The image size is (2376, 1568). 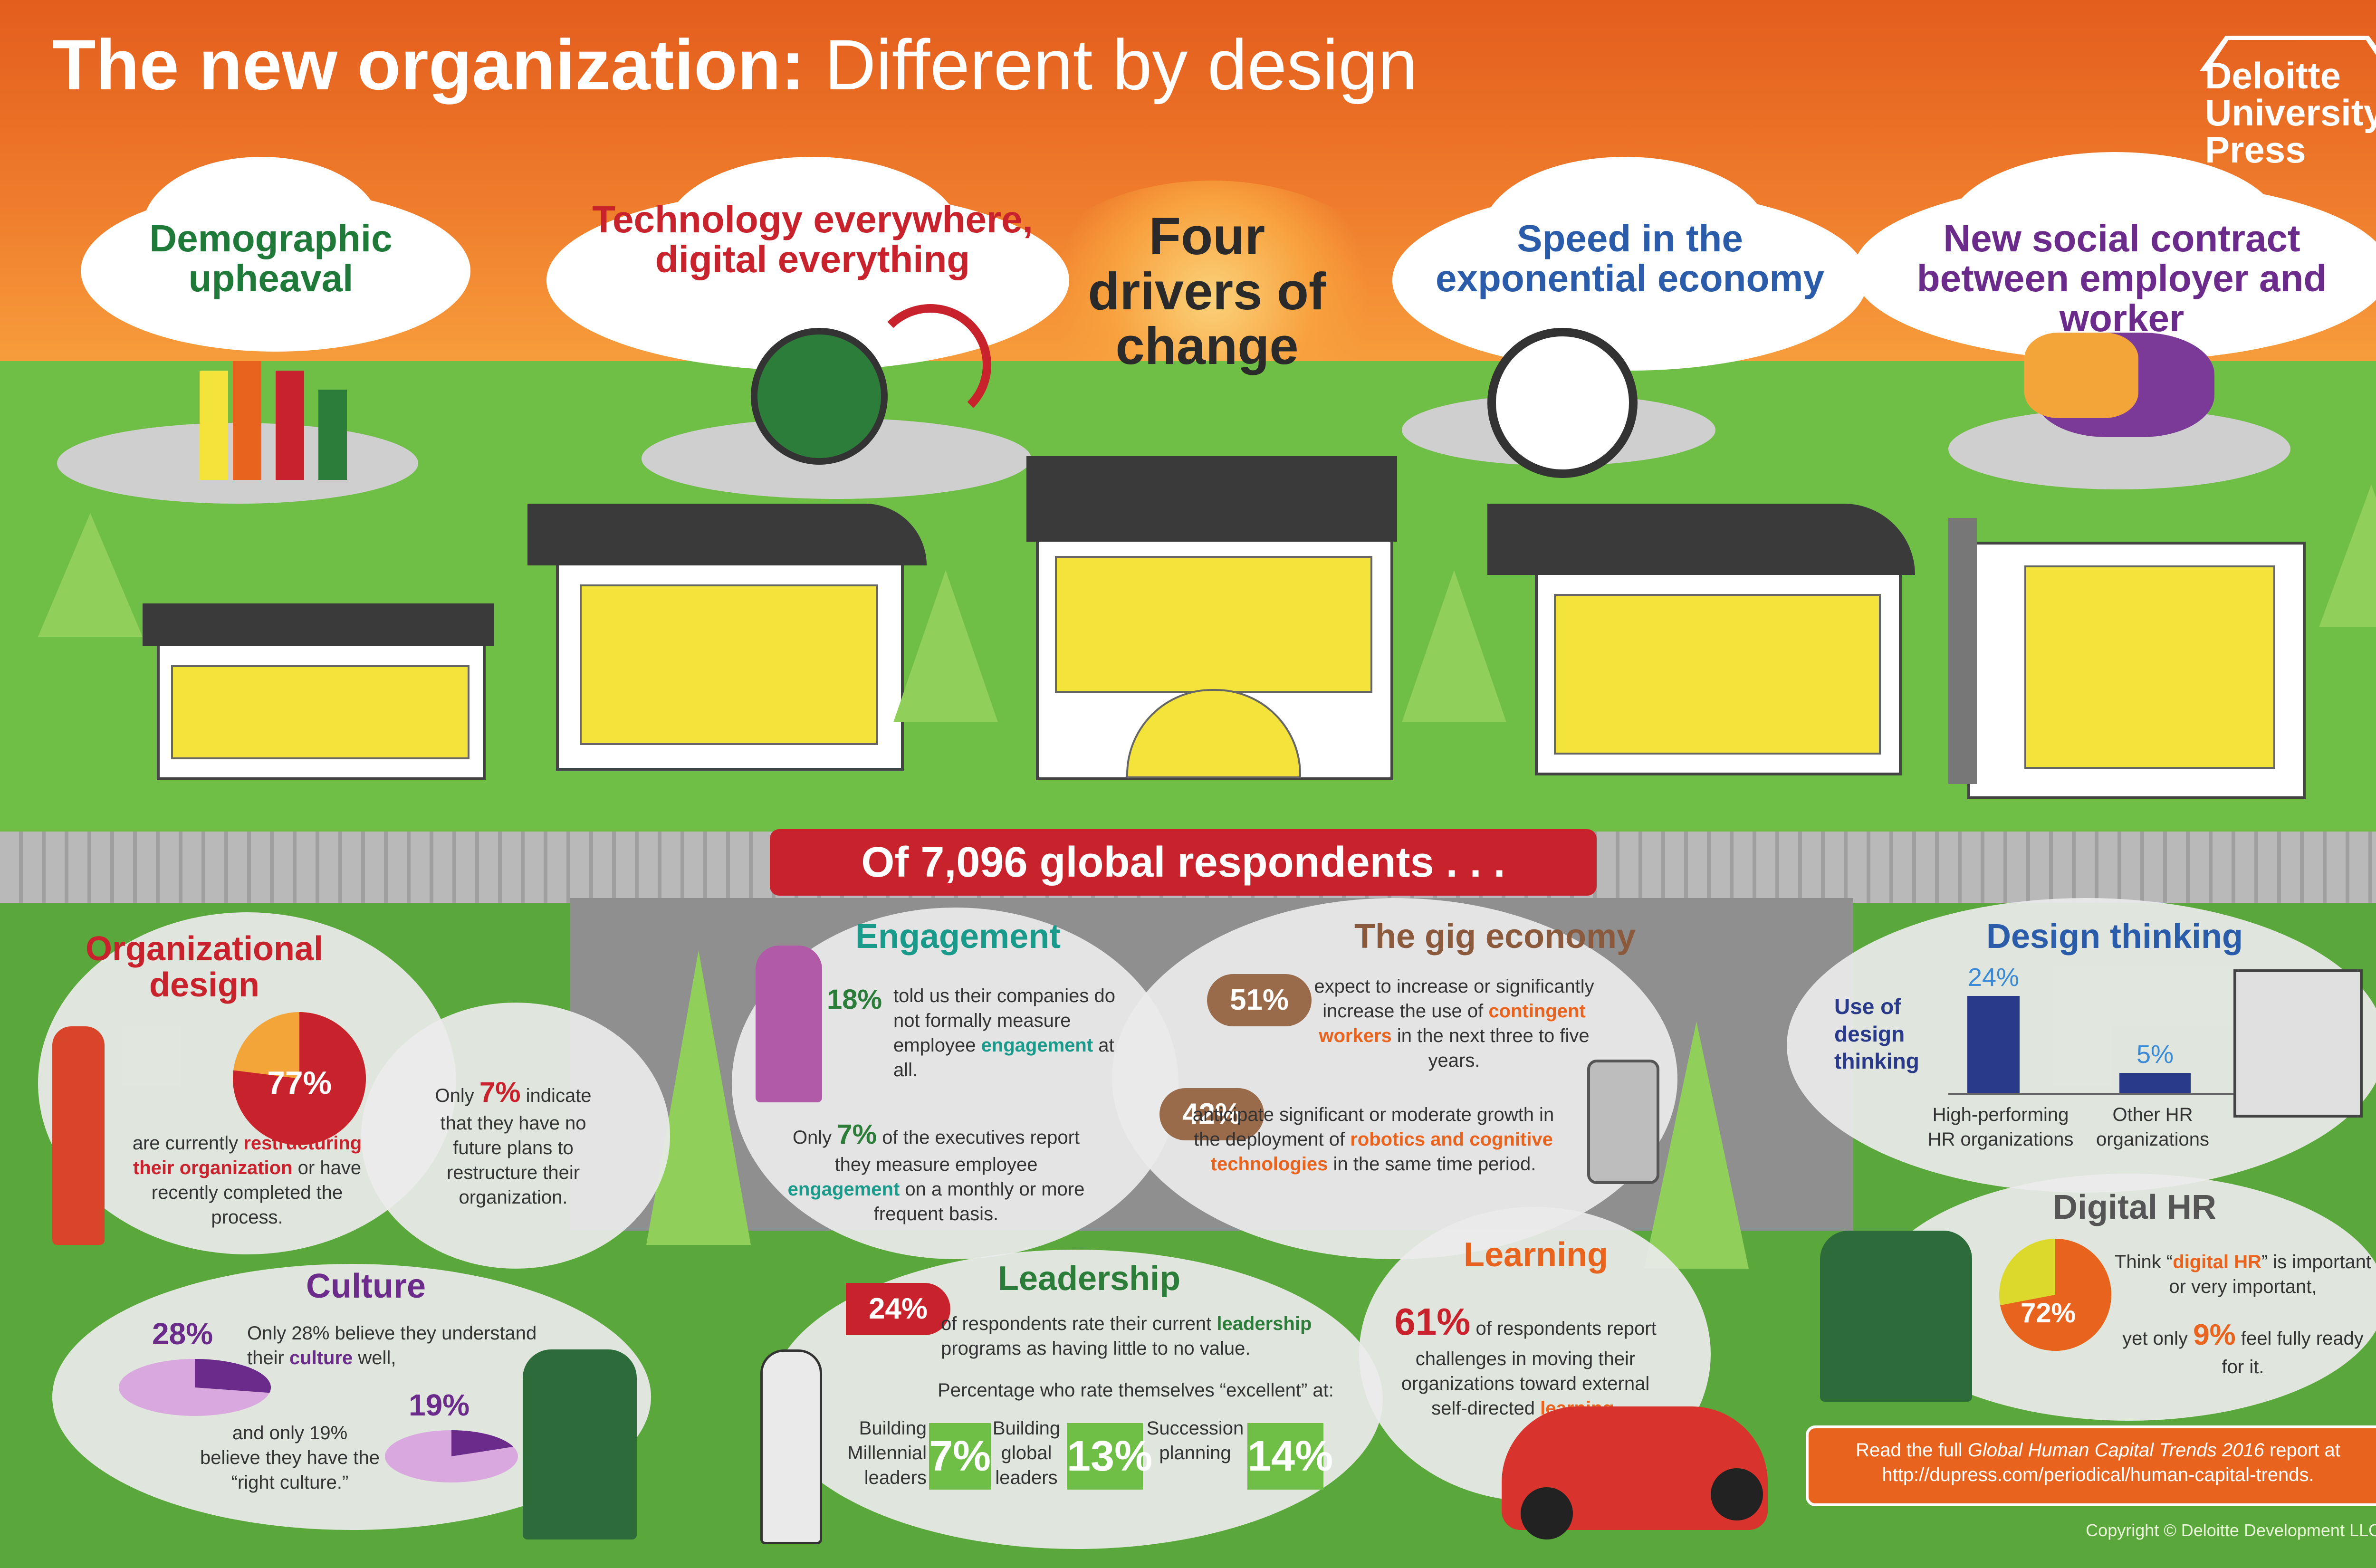 What do you see at coordinates (318, 624) in the screenshot?
I see `house-1-roof` at bounding box center [318, 624].